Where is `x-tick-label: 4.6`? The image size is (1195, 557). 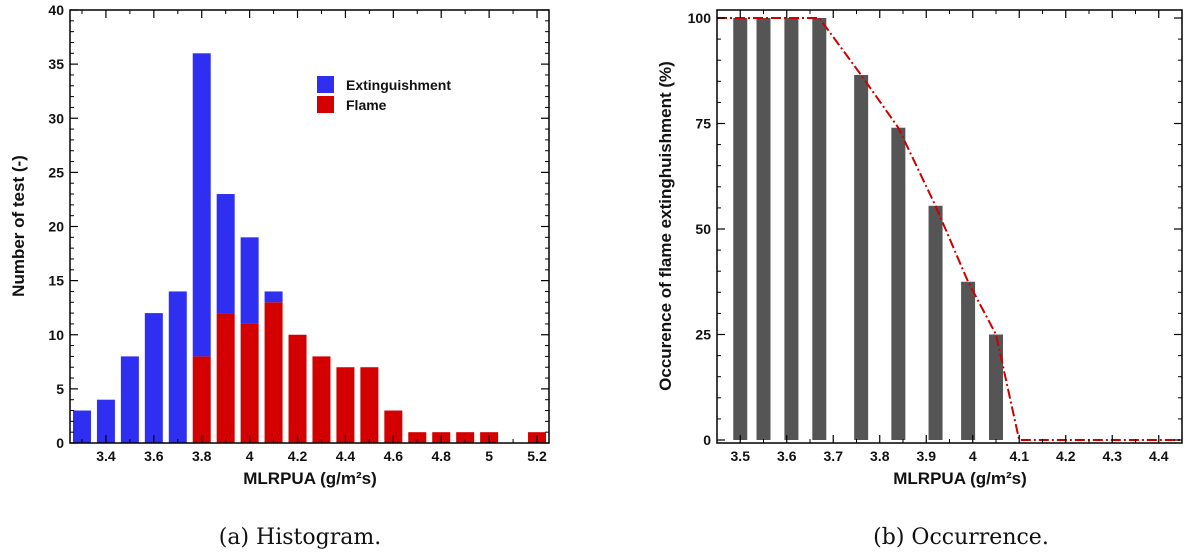
x-tick-label: 4.6 is located at coordinates (394, 456).